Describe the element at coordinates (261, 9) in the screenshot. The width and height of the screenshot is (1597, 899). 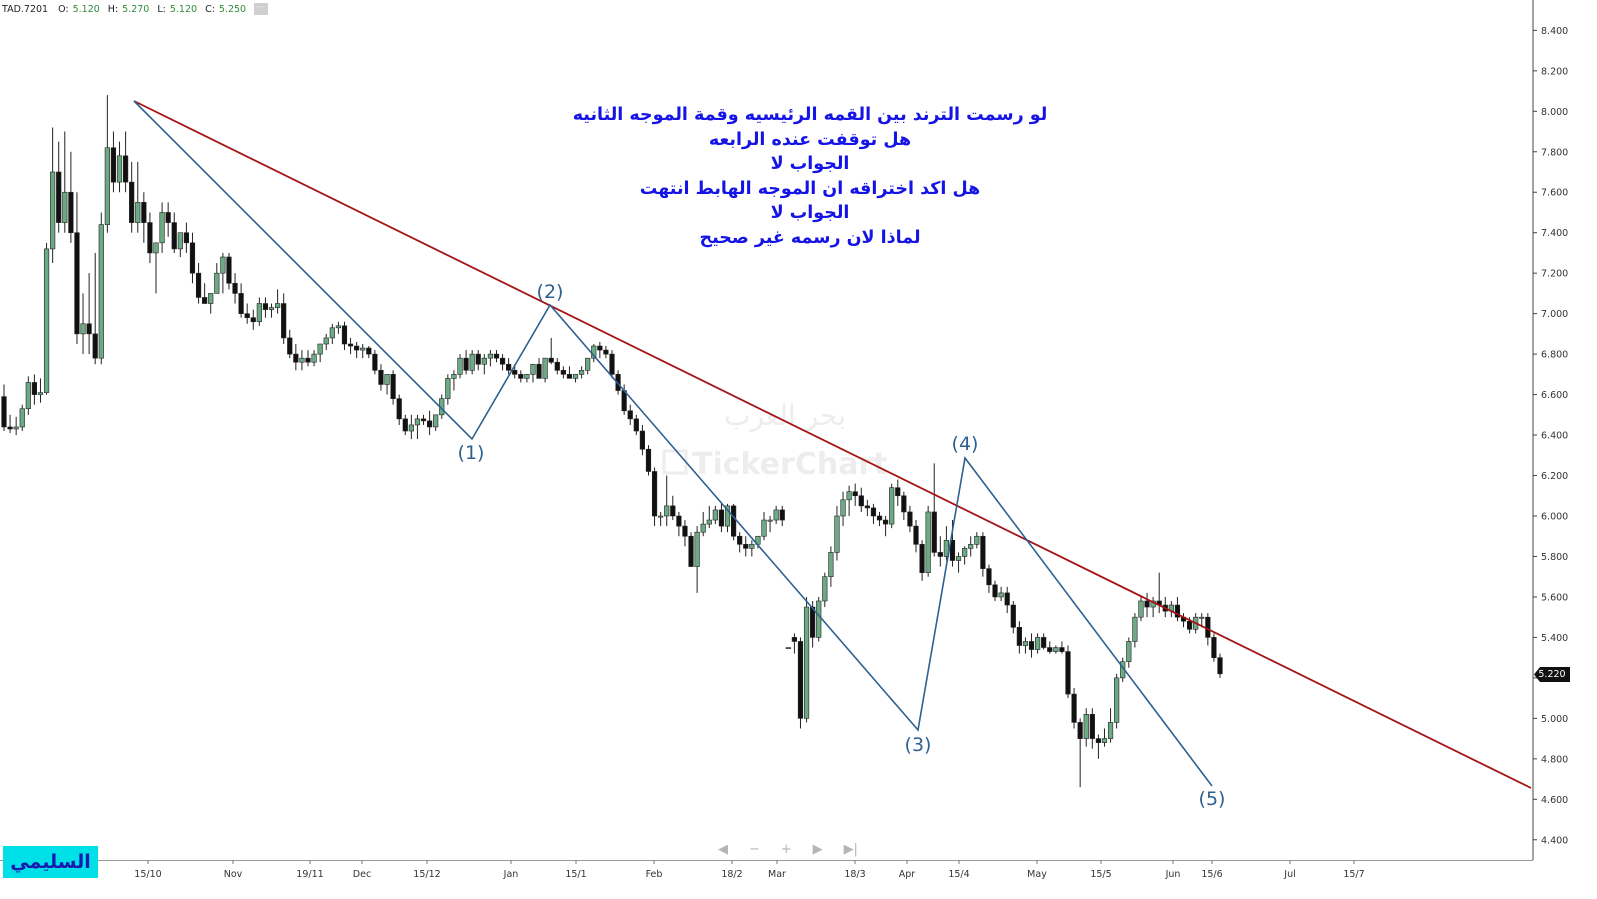
I see `ellipsis-icon: ···` at that location.